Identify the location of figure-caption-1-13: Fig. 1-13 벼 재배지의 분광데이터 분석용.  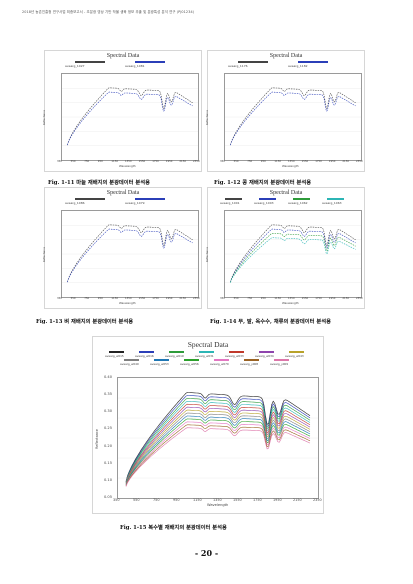
(84, 321).